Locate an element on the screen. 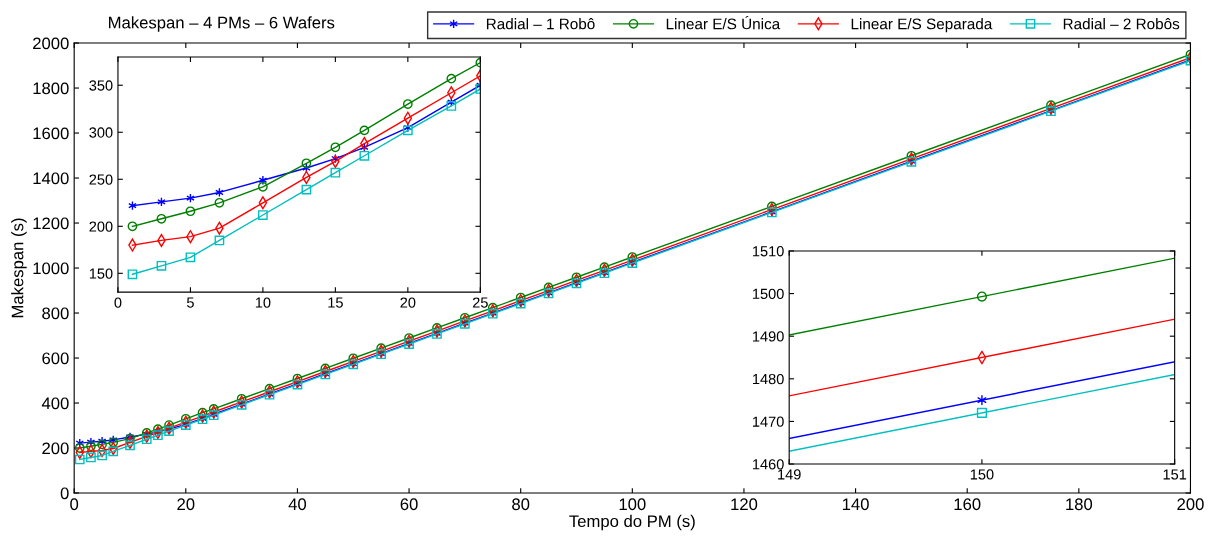  y-tick-label: 1510 is located at coordinates (768, 251).